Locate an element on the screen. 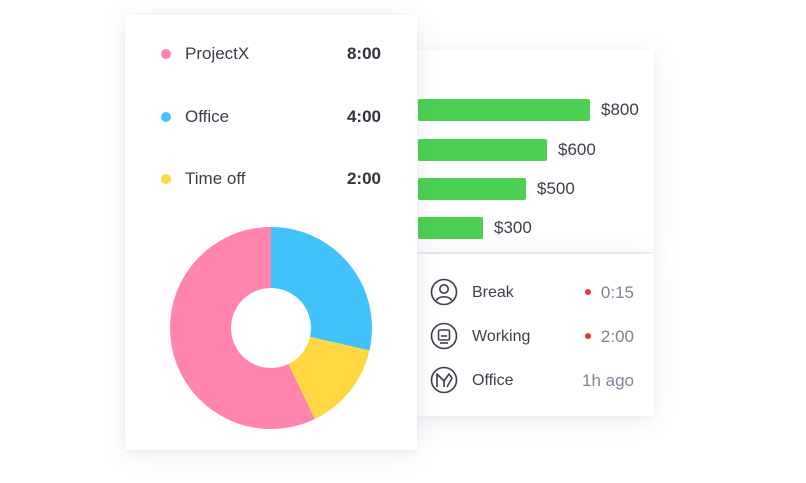 This screenshot has width=806, height=483. monitor-circle-icon is located at coordinates (444, 336).